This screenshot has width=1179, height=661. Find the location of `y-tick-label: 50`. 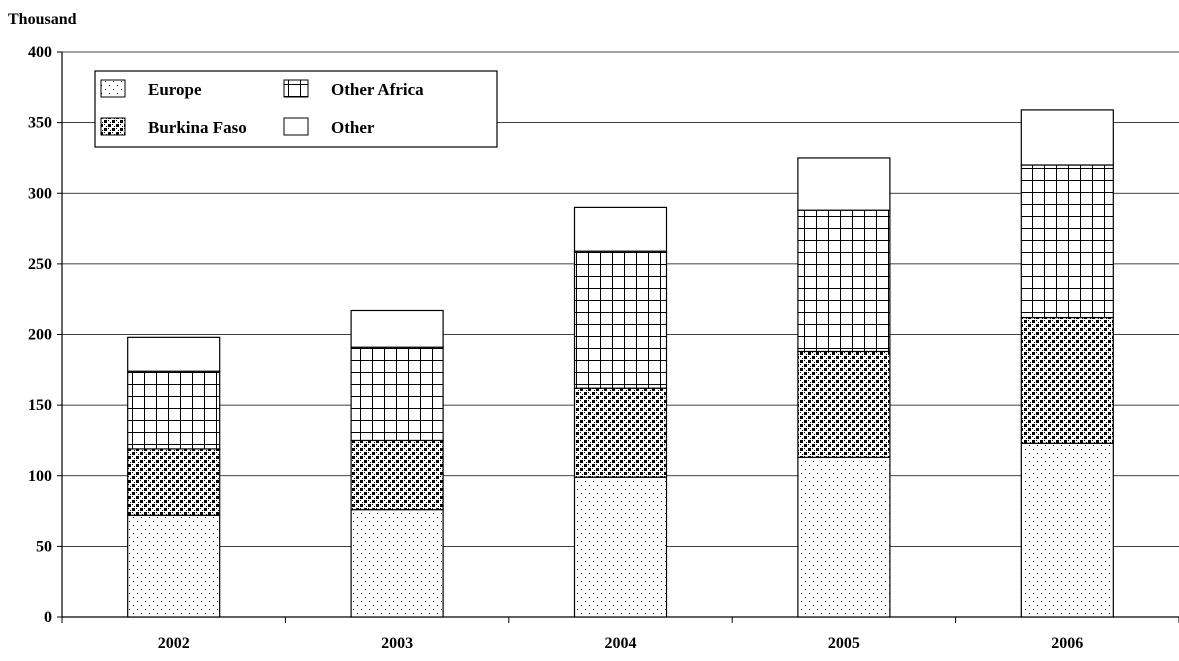

y-tick-label: 50 is located at coordinates (44, 546).